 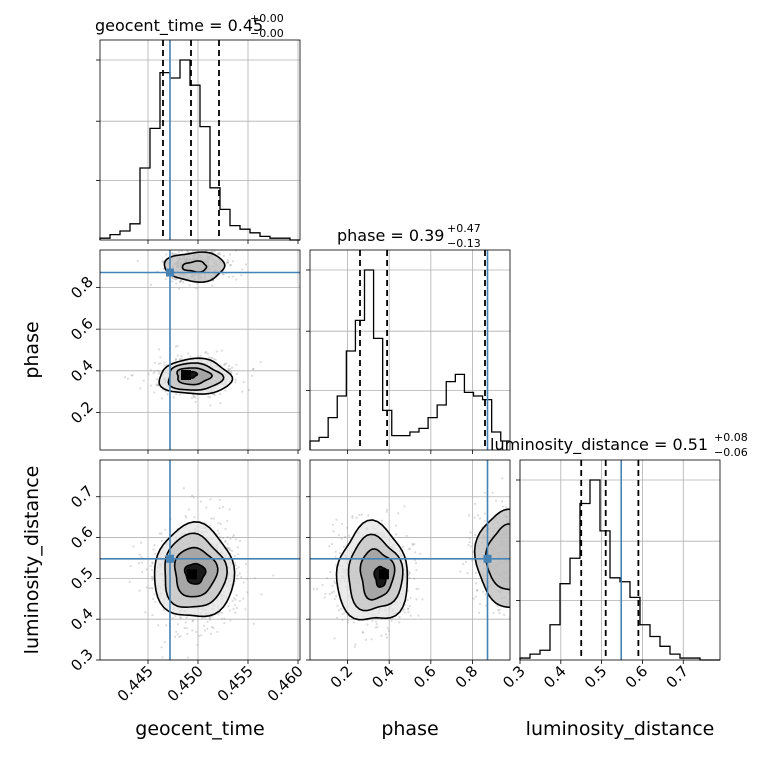 I want to click on x-tick-label: 0.7, so click(x=677, y=677).